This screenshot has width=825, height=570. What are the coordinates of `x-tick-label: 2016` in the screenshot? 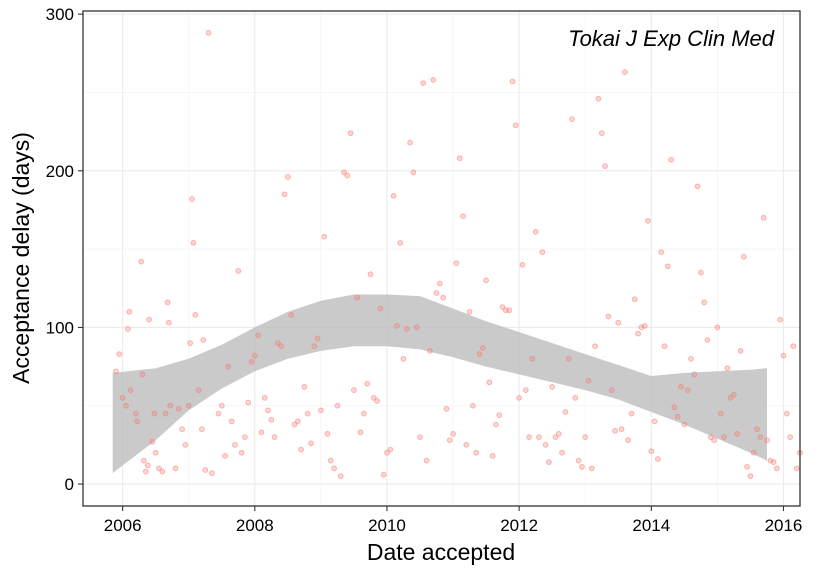 It's located at (784, 525).